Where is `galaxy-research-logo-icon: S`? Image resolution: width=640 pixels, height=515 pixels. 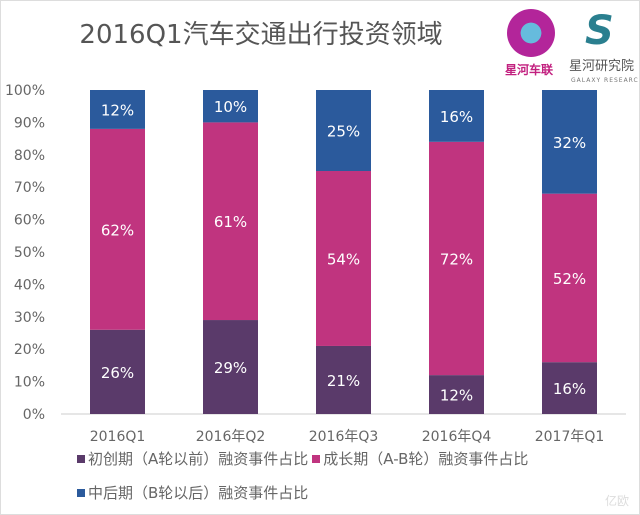
galaxy-research-logo-icon: S is located at coordinates (599, 31).